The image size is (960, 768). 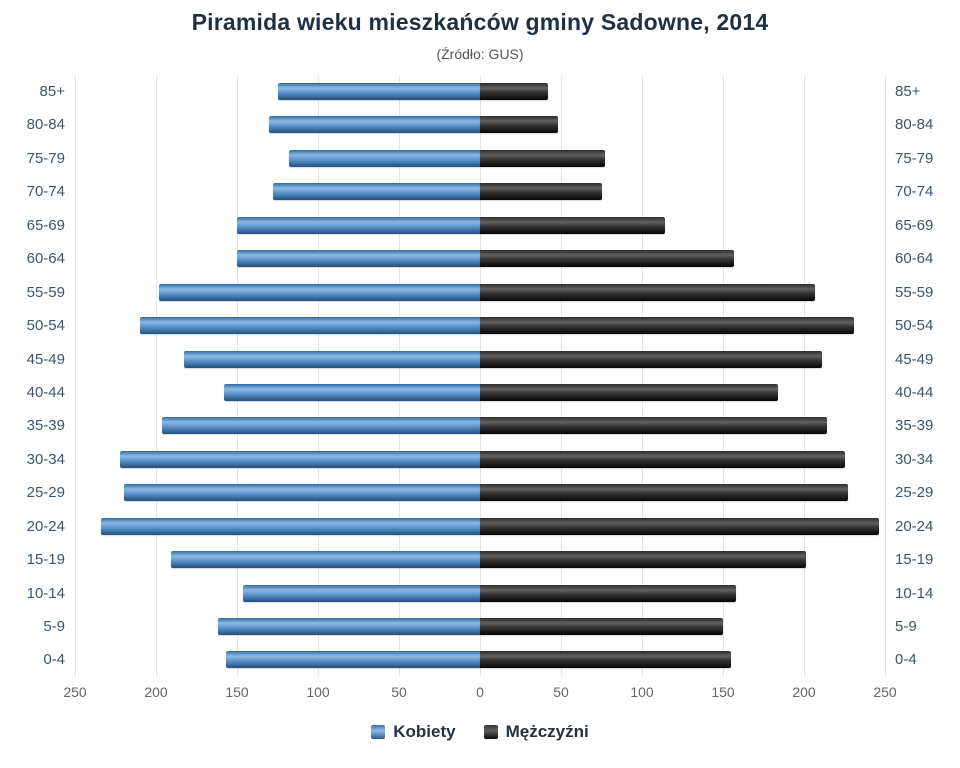 What do you see at coordinates (54, 626) in the screenshot?
I see `y-axis-label: 5-9` at bounding box center [54, 626].